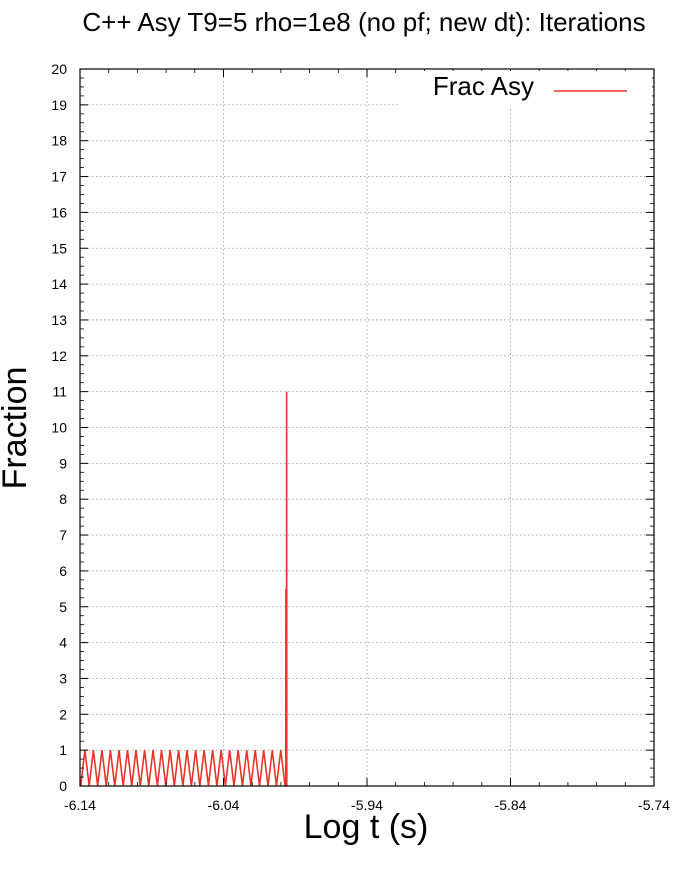 Image resolution: width=691 pixels, height=869 pixels. I want to click on y-tick-label: 13, so click(59, 320).